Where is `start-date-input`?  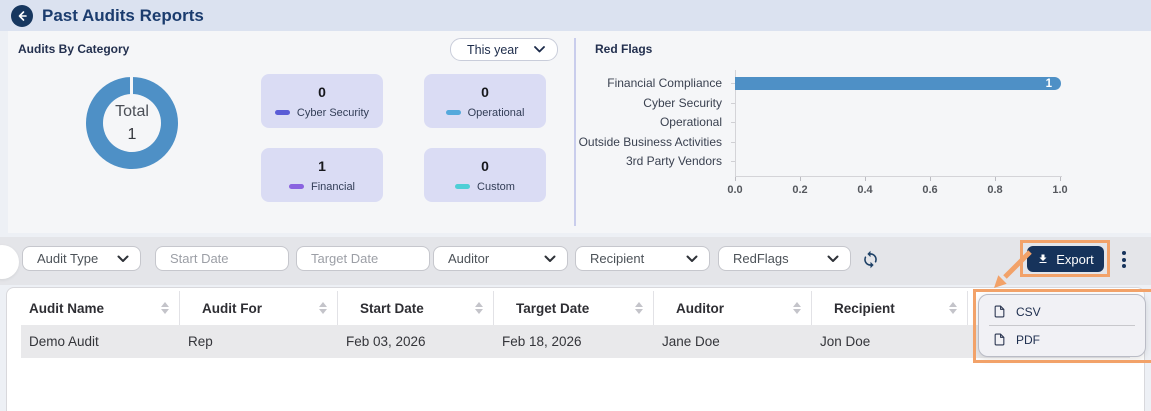 start-date-input is located at coordinates (222, 258).